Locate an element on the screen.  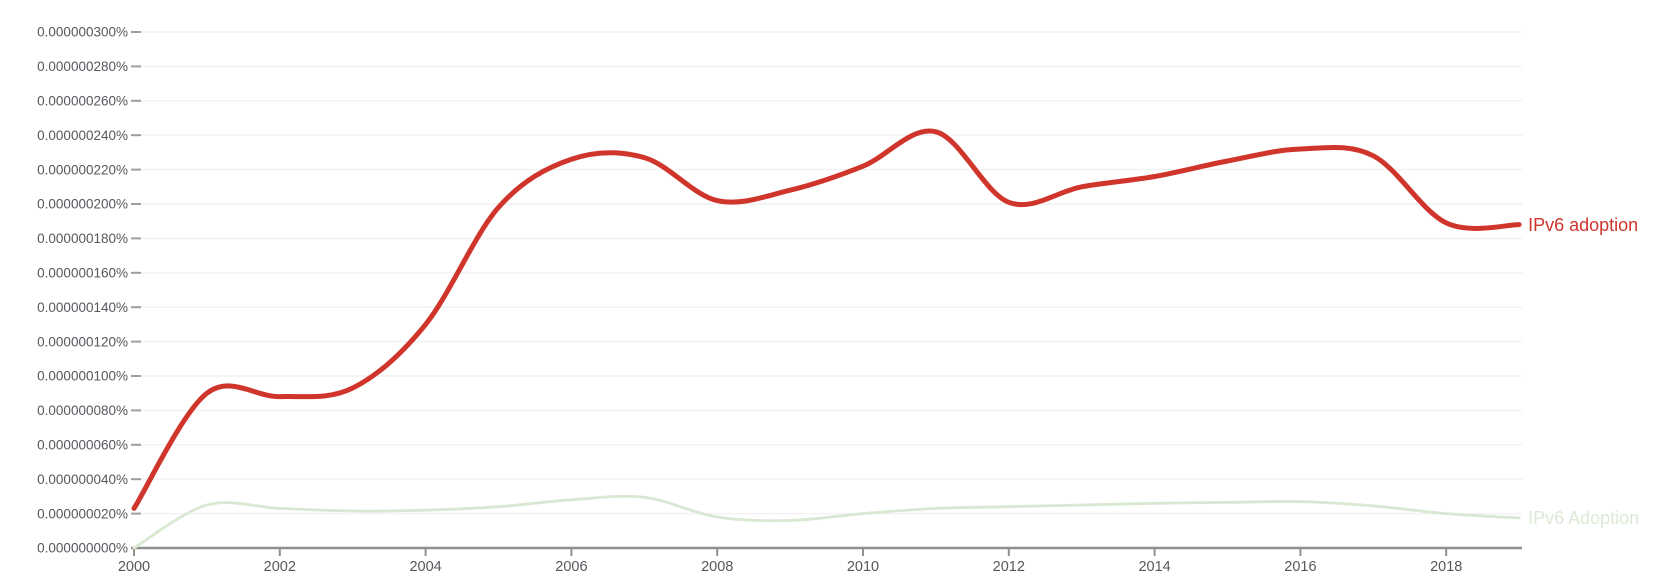
y-axis-tick-label: 0.000000140% is located at coordinates (82, 307).